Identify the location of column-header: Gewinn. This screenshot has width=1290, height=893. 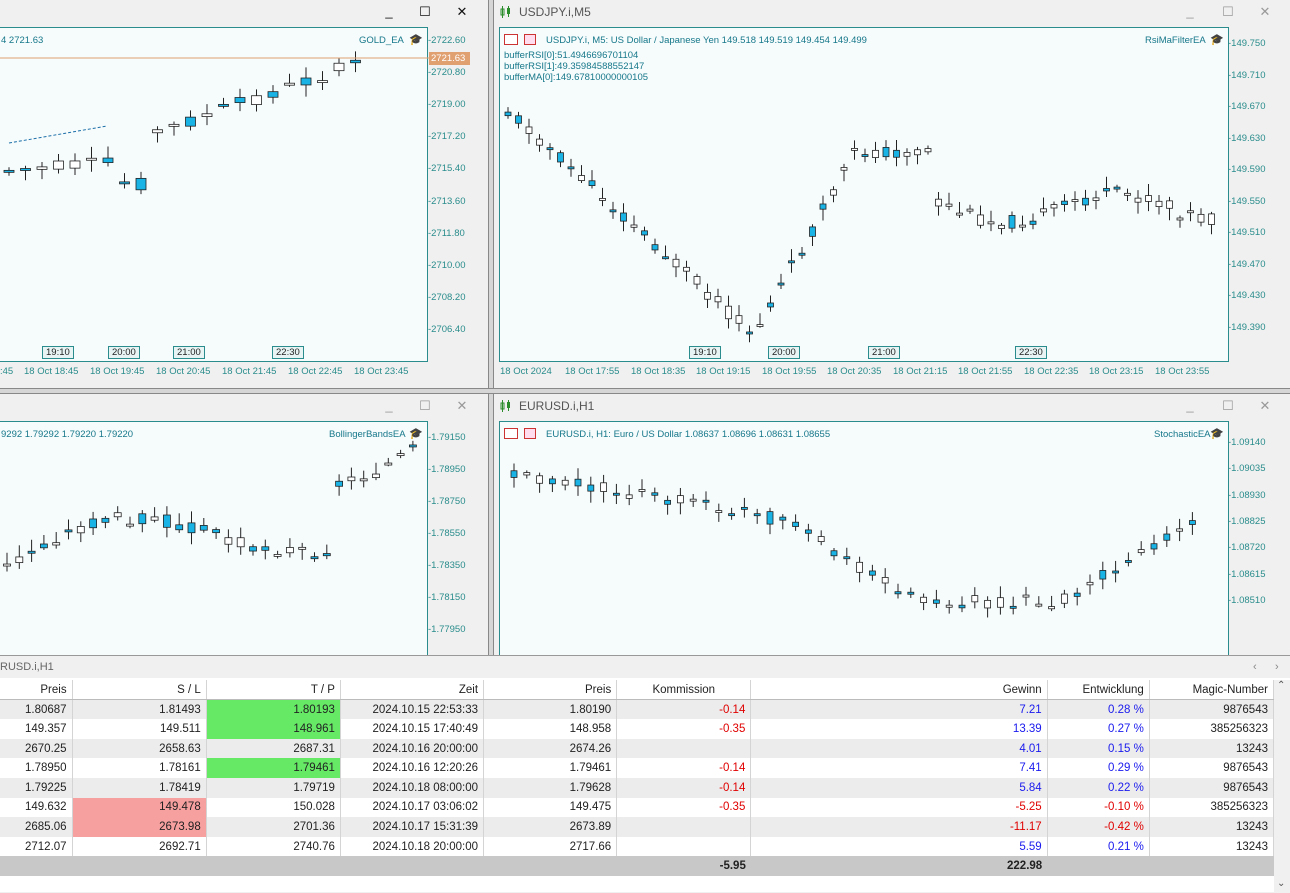
(899, 690).